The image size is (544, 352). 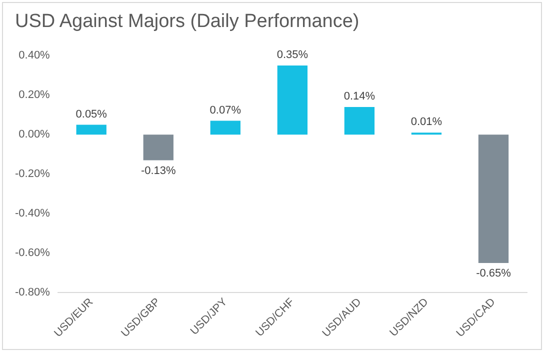 What do you see at coordinates (92, 114) in the screenshot?
I see `data-label: 0.05%` at bounding box center [92, 114].